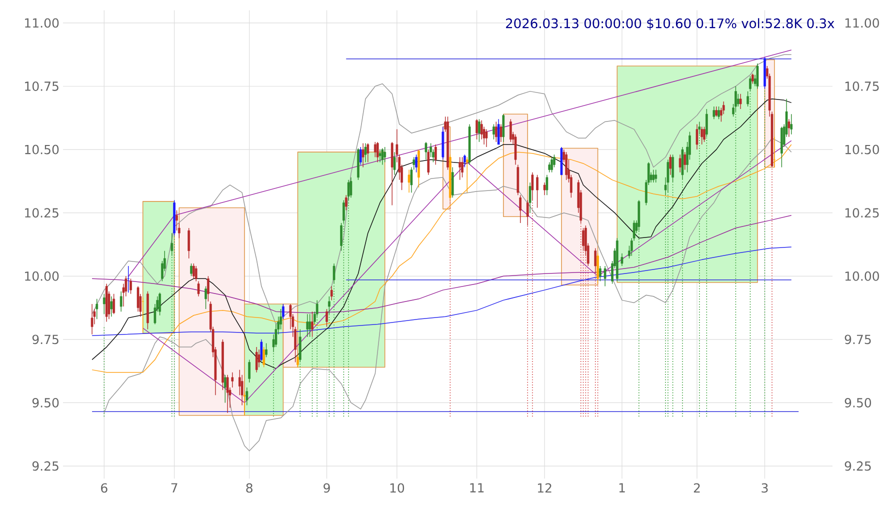  I want to click on y2-tick-label: 10.25, so click(862, 213).